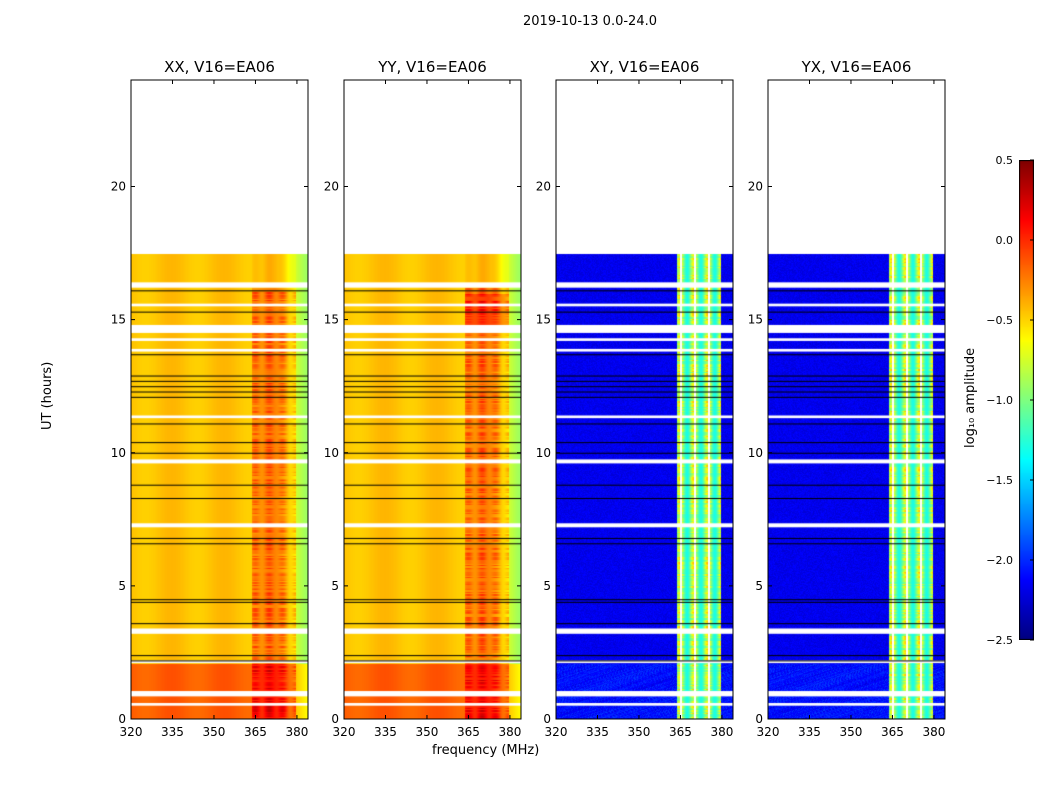  What do you see at coordinates (432, 67) in the screenshot?
I see `panel-title: YY, V16=EA06` at bounding box center [432, 67].